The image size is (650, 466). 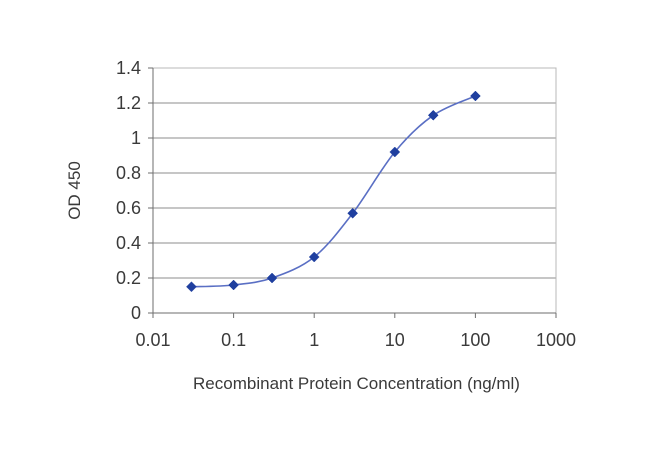 I want to click on y-tick-label: 0.2, so click(x=128, y=278).